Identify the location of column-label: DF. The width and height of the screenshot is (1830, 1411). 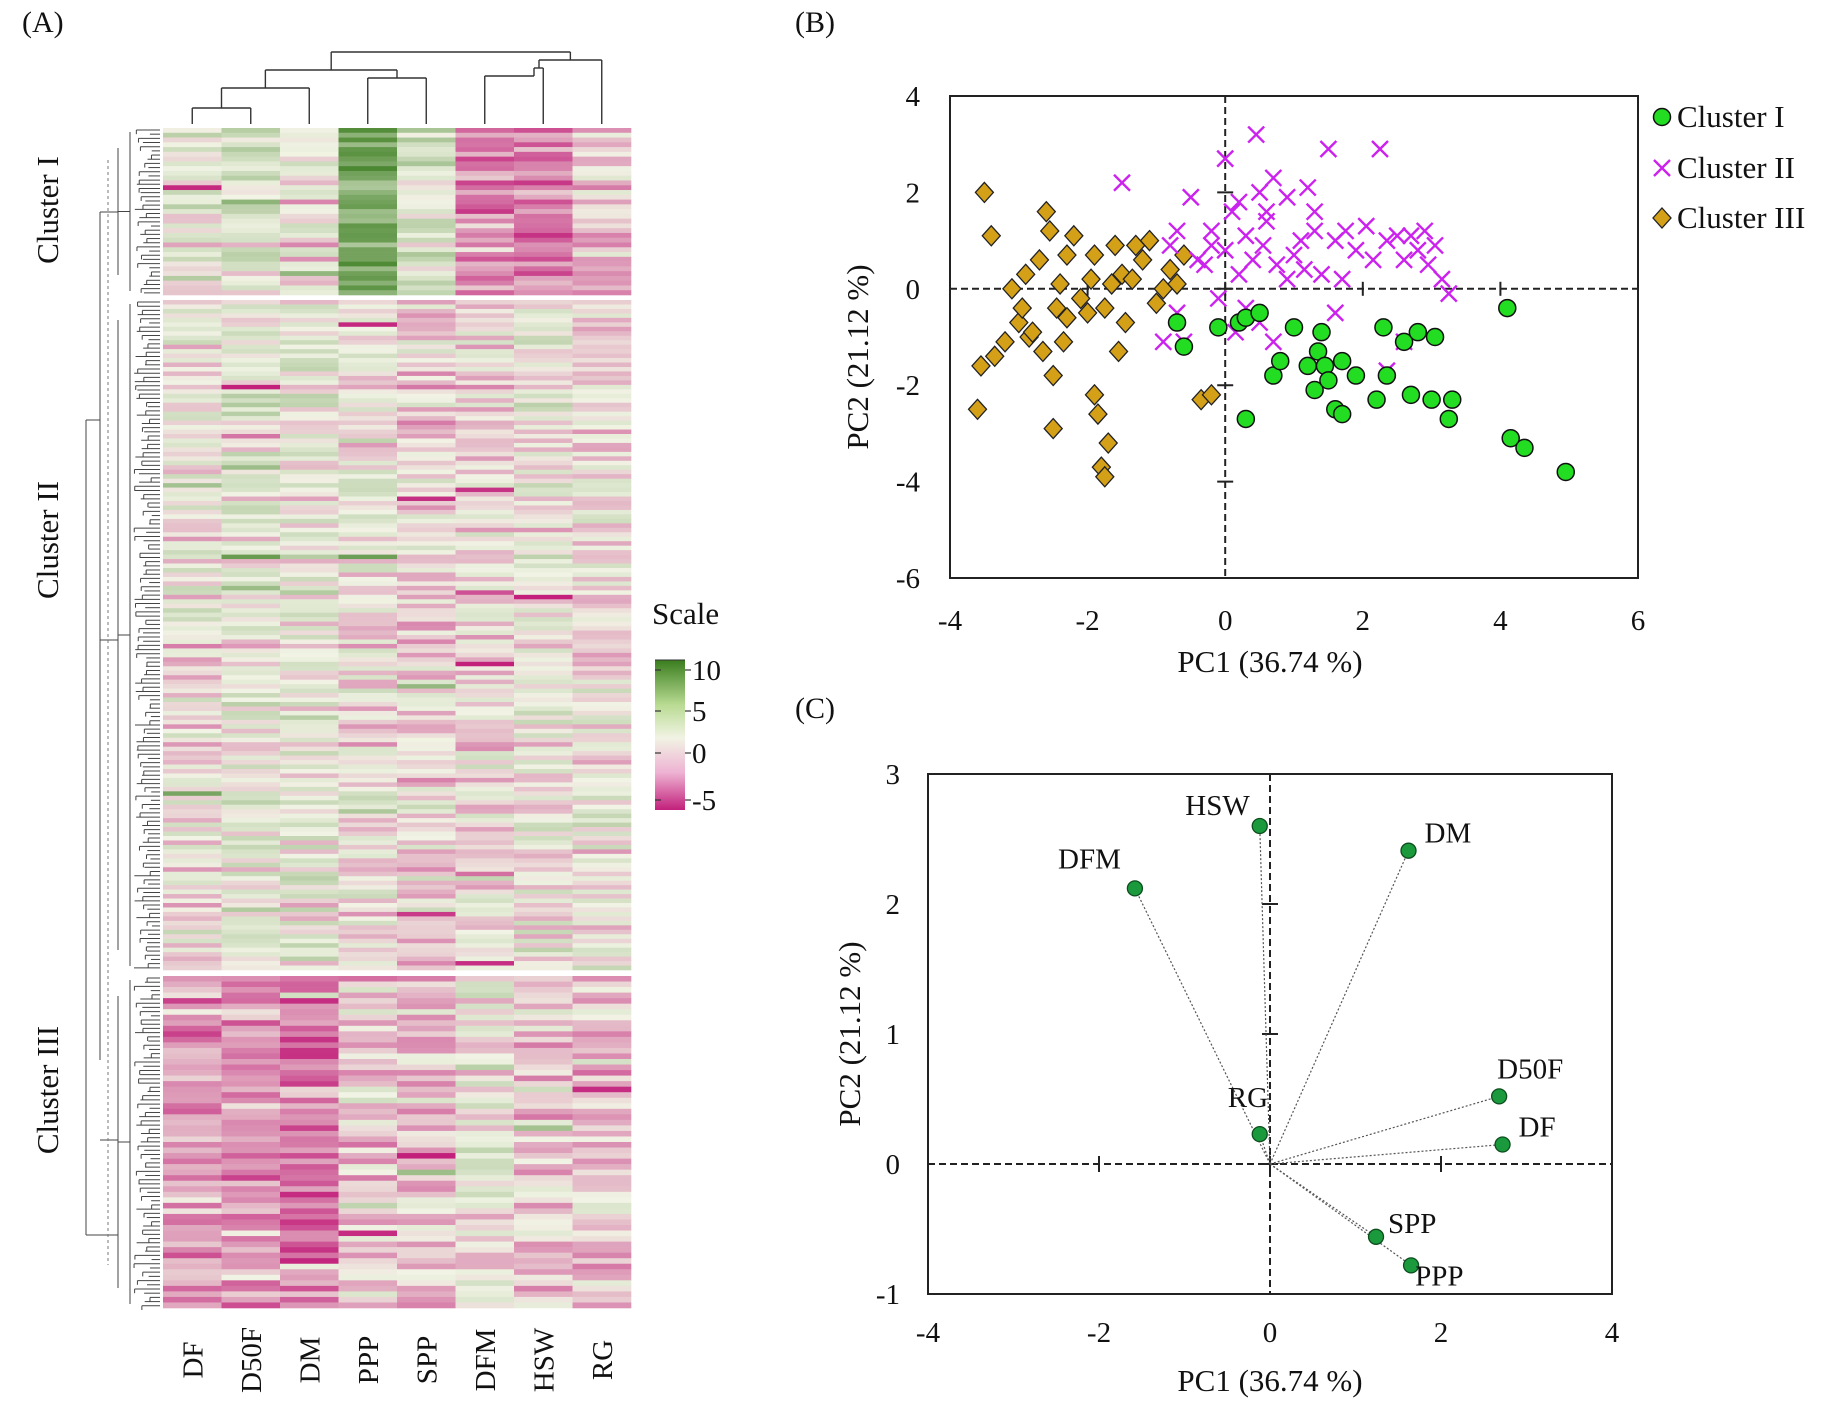
(193, 1359).